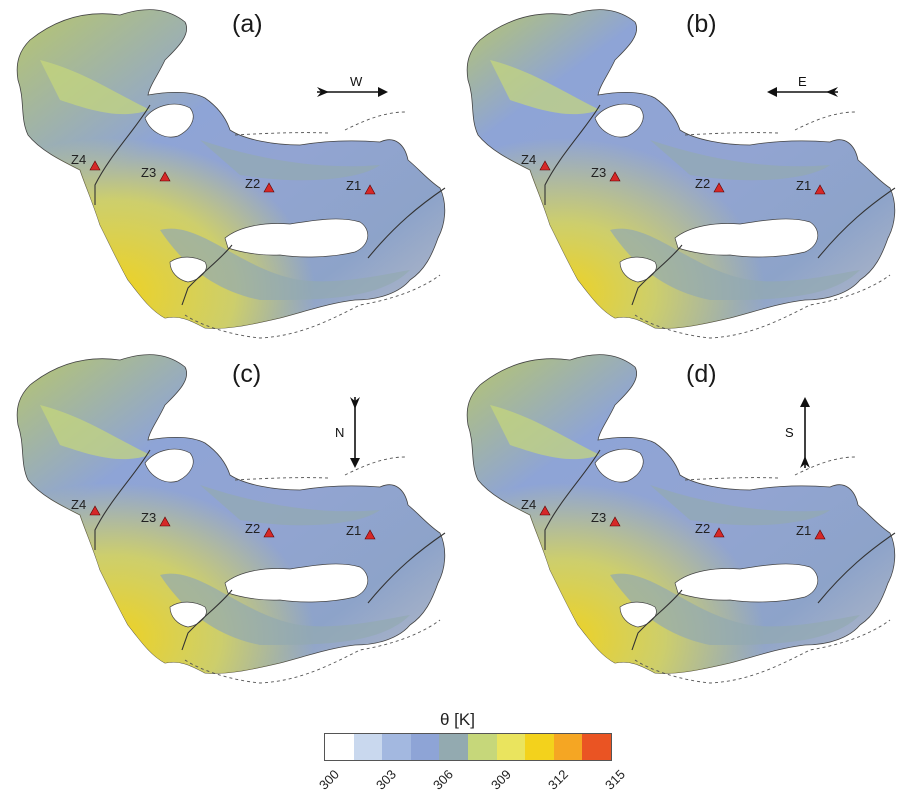  What do you see at coordinates (340, 432) in the screenshot?
I see `wind-label: N` at bounding box center [340, 432].